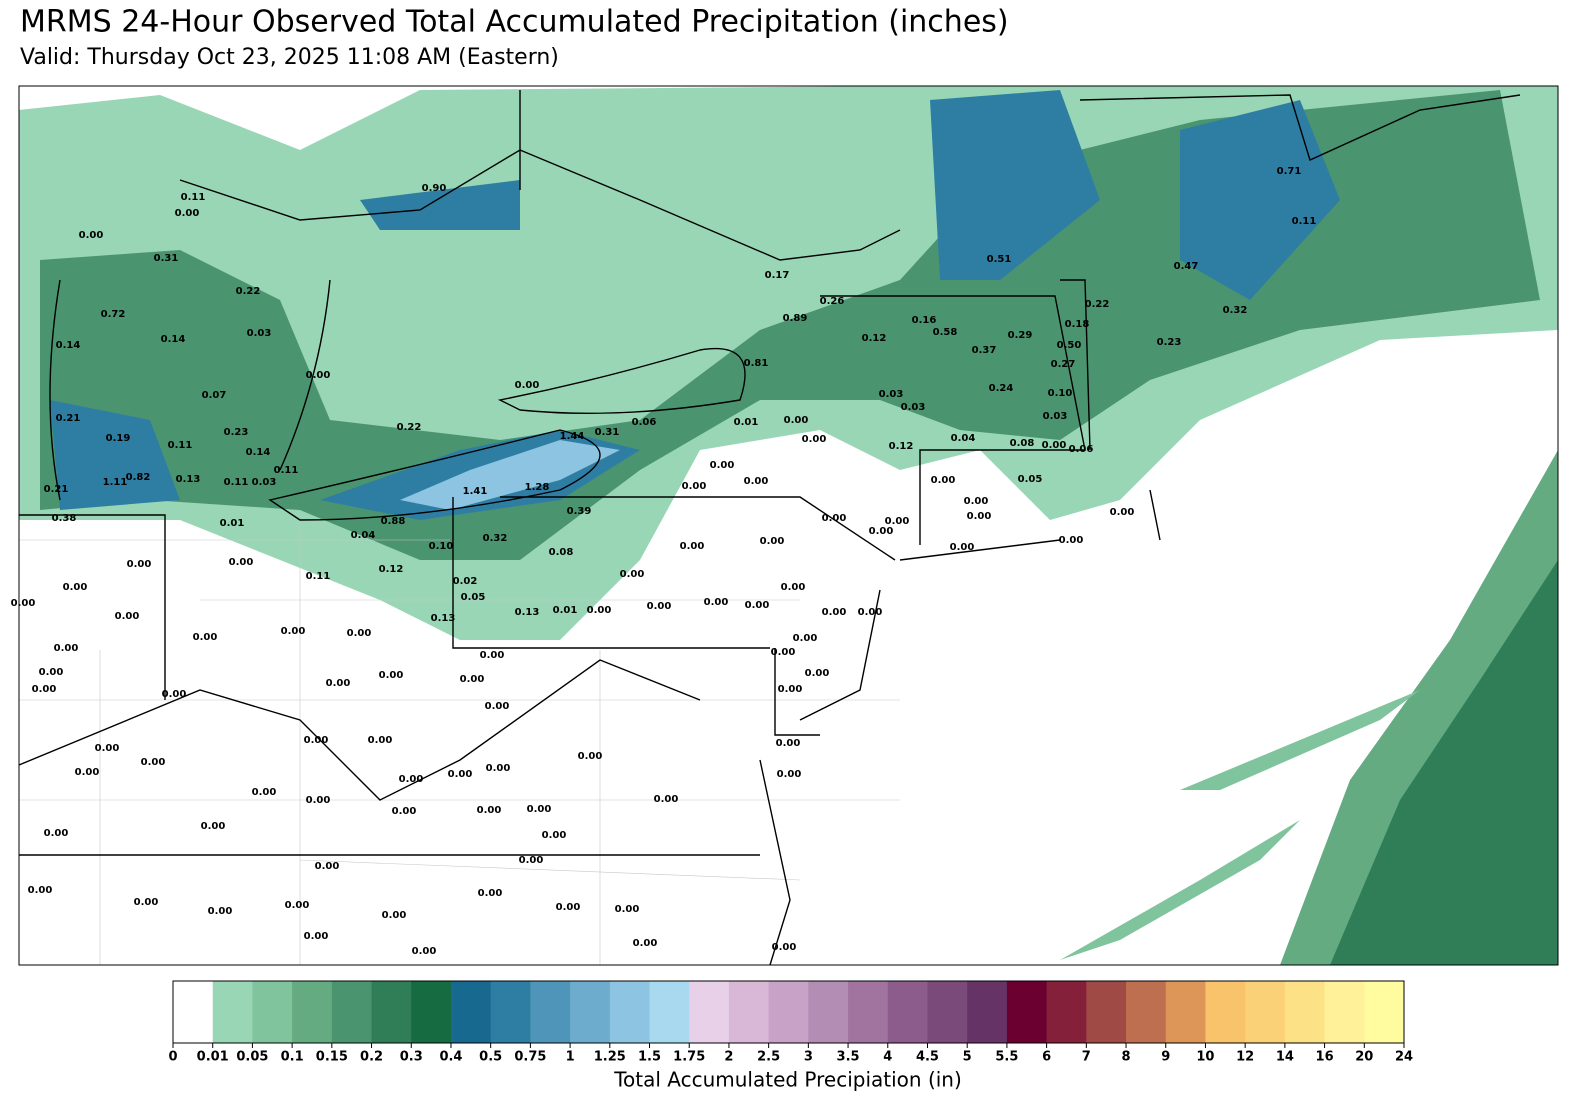 The width and height of the screenshot is (1579, 1109). Describe the element at coordinates (371, 1057) in the screenshot. I see `colorbar-tick-label: 0.2` at that location.